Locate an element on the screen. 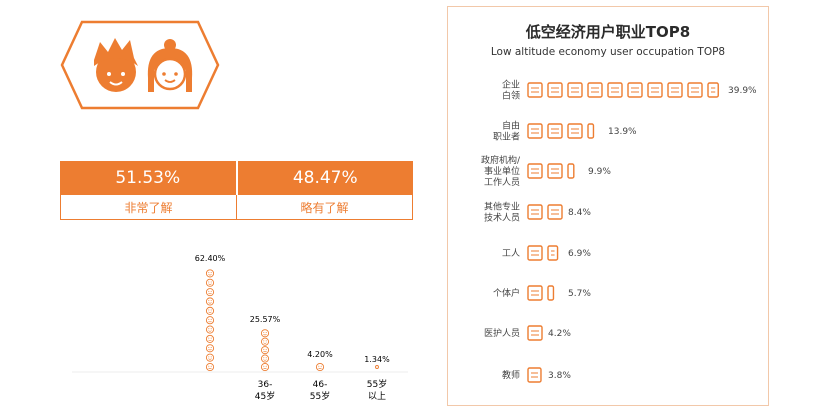  occupation-label: 个体户 is located at coordinates (506, 293).